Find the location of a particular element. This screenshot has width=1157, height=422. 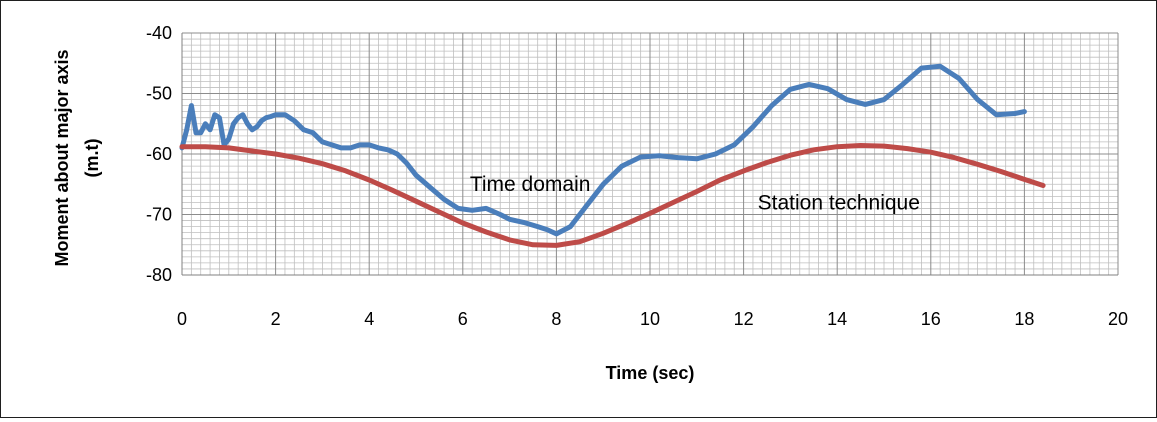

y-axis-ticks: -40 -50 -60 -70 -80 is located at coordinates (159, 154).